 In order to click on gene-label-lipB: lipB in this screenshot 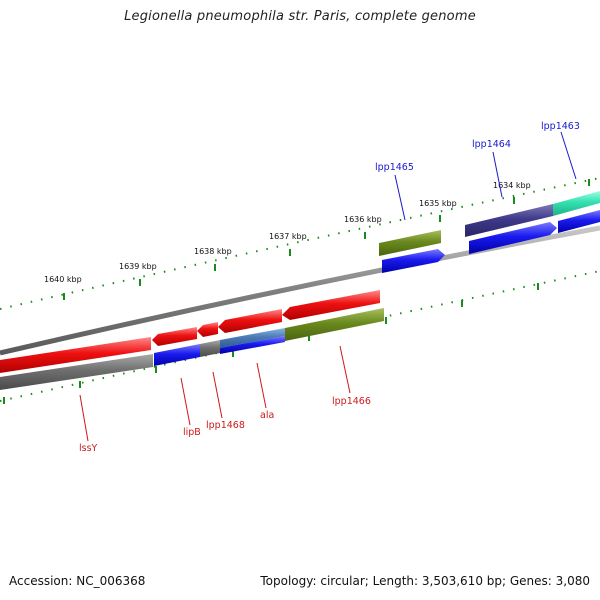, I will do `click(192, 432)`.